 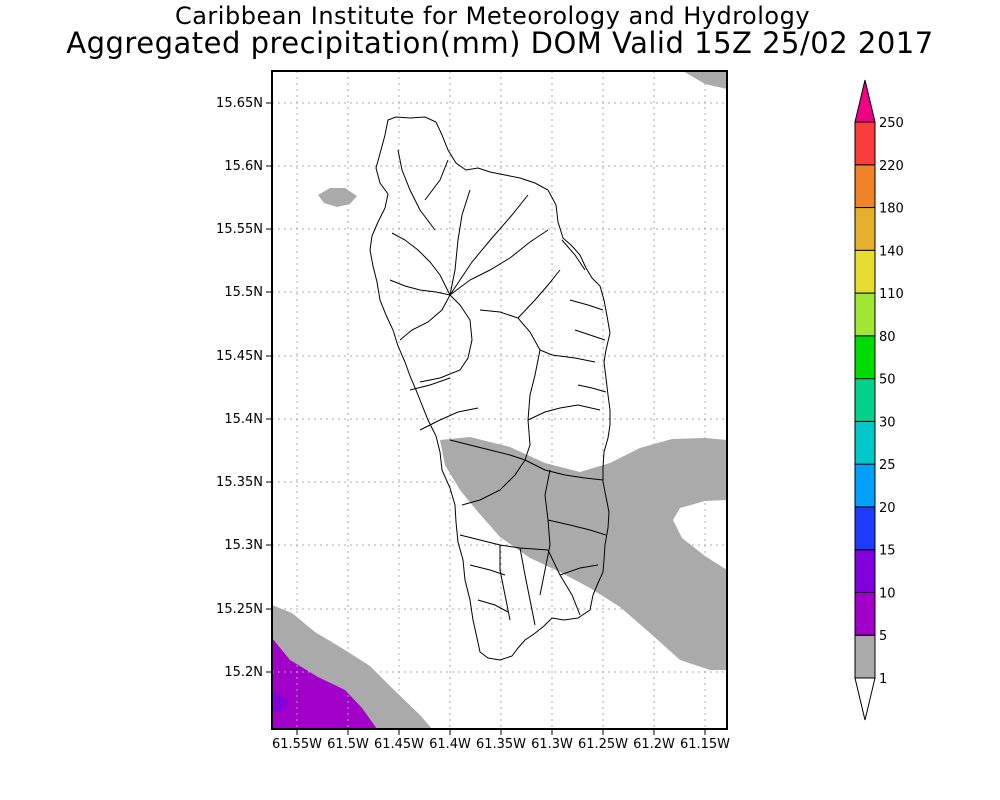 I want to click on colorbar-label: 25, so click(x=887, y=465).